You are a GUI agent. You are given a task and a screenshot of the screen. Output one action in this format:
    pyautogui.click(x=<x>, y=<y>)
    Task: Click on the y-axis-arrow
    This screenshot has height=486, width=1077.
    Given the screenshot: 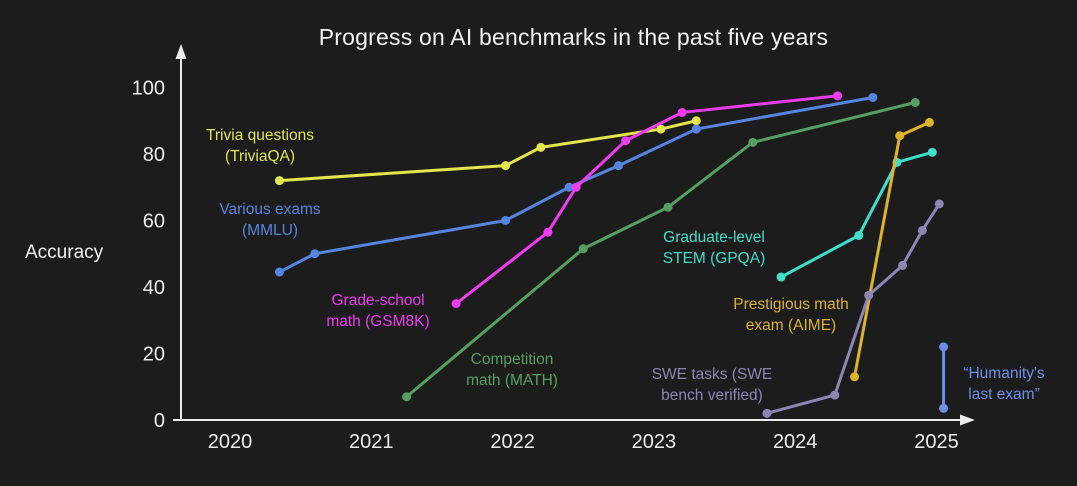 What is the action you would take?
    pyautogui.click(x=181, y=51)
    